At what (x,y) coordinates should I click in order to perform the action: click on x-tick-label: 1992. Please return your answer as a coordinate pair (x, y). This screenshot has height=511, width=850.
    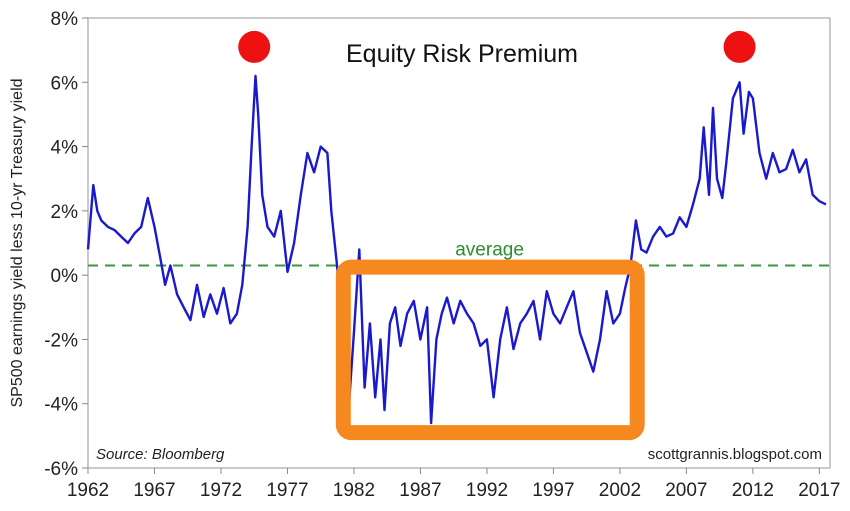
    Looking at the image, I should click on (487, 490).